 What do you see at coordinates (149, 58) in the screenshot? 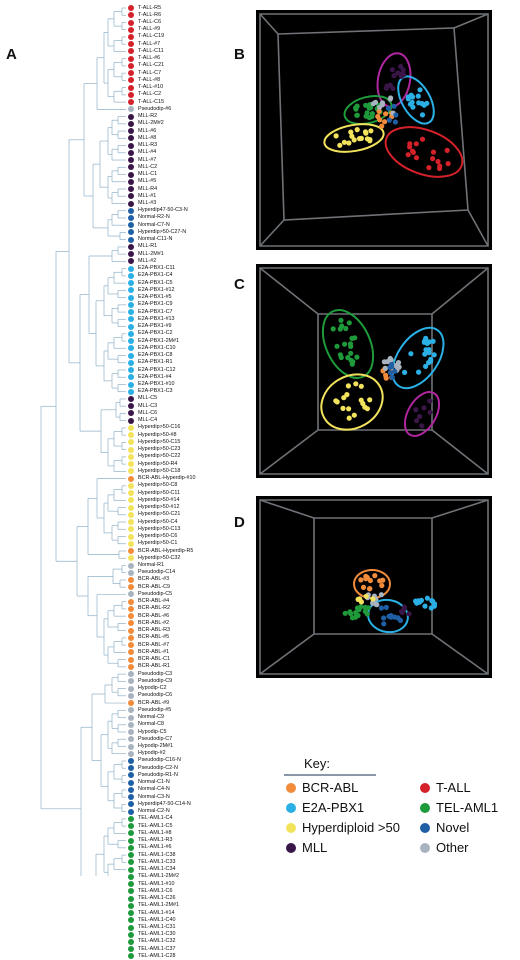
I see `sample-label: T-ALL-#6` at bounding box center [149, 58].